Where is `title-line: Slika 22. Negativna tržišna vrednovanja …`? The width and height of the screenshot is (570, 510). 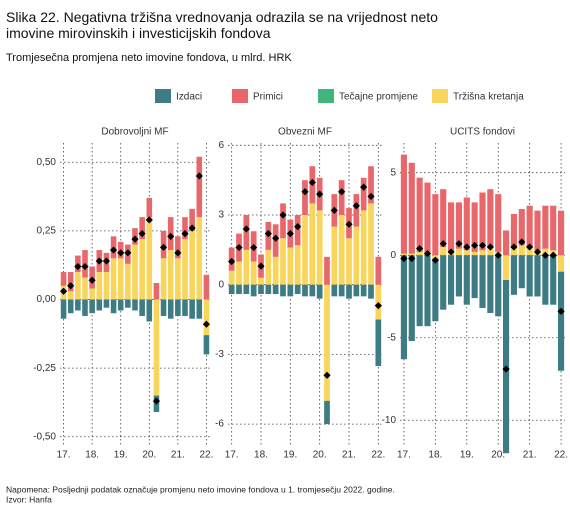
title-line: Slika 22. Negativna tržišna vrednovanja … is located at coordinates (222, 25).